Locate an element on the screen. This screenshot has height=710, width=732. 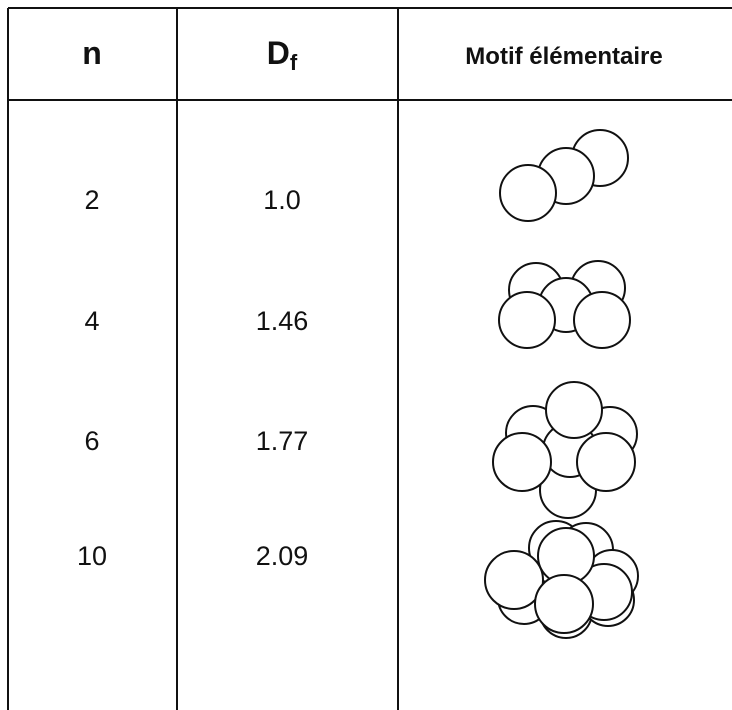
header-subscript: f is located at coordinates (294, 62).